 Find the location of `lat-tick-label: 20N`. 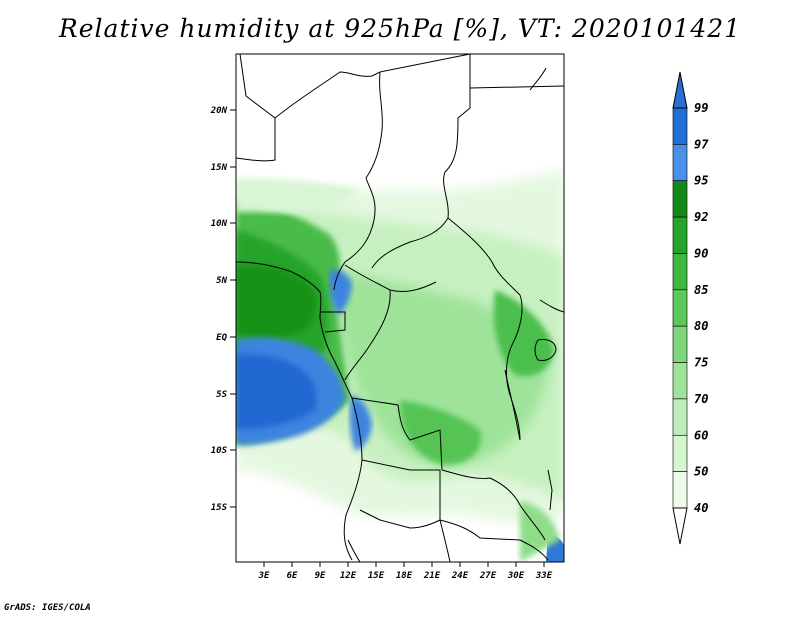

lat-tick-label: 20N is located at coordinates (219, 111).